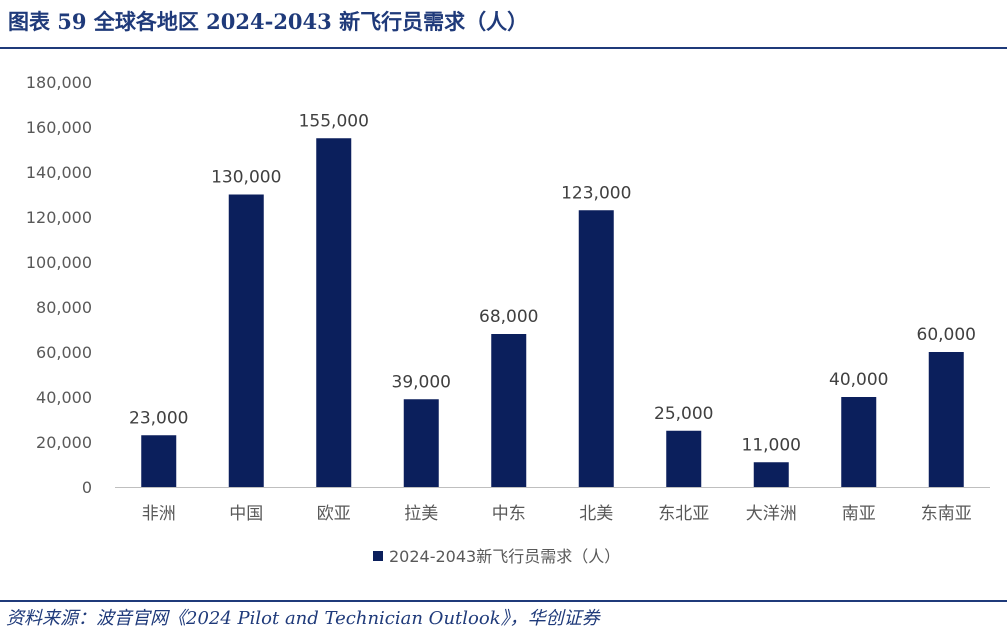  Describe the element at coordinates (334, 514) in the screenshot. I see `x-tick-label: 欧亚` at that location.